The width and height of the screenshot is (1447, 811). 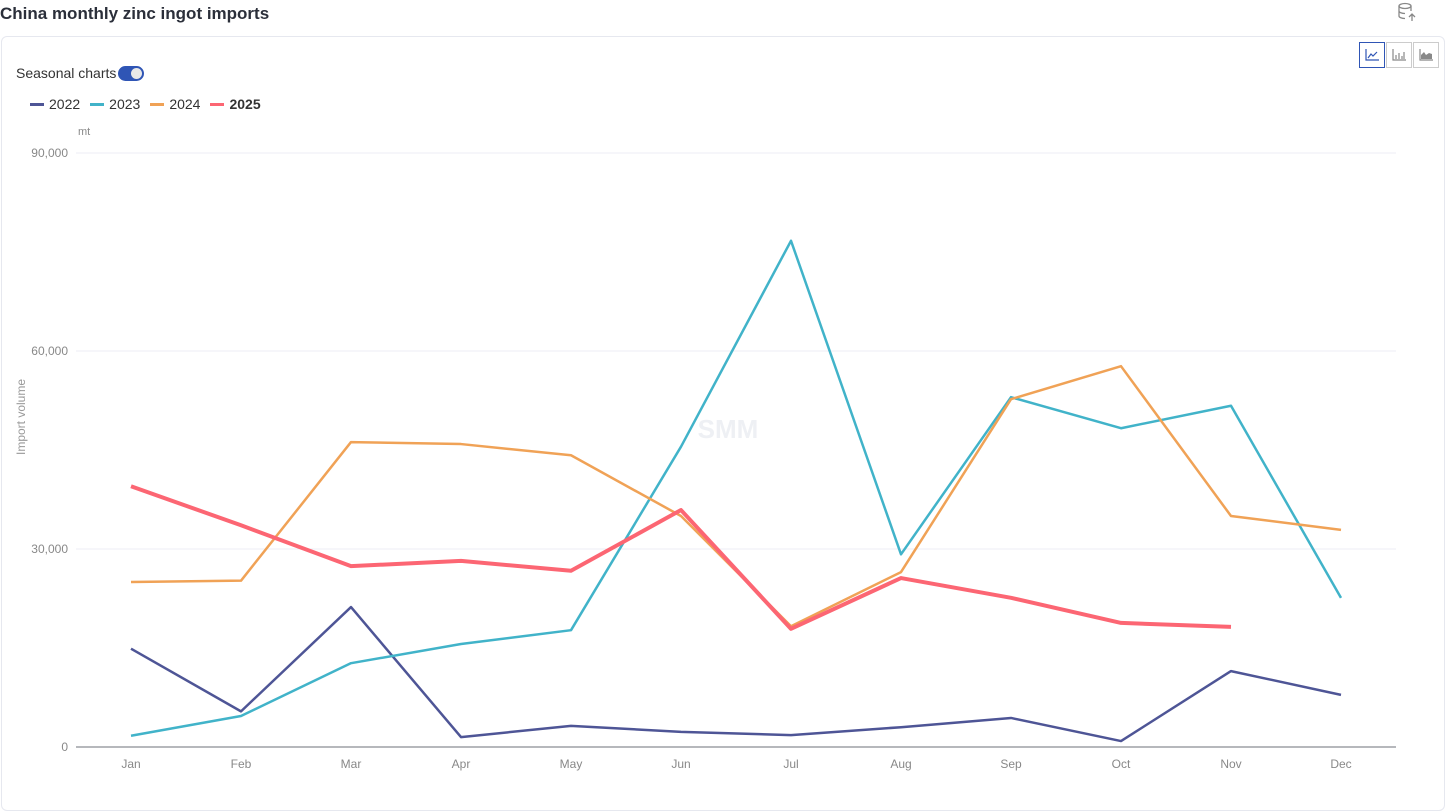 What do you see at coordinates (571, 764) in the screenshot?
I see `x-tick-label: May` at bounding box center [571, 764].